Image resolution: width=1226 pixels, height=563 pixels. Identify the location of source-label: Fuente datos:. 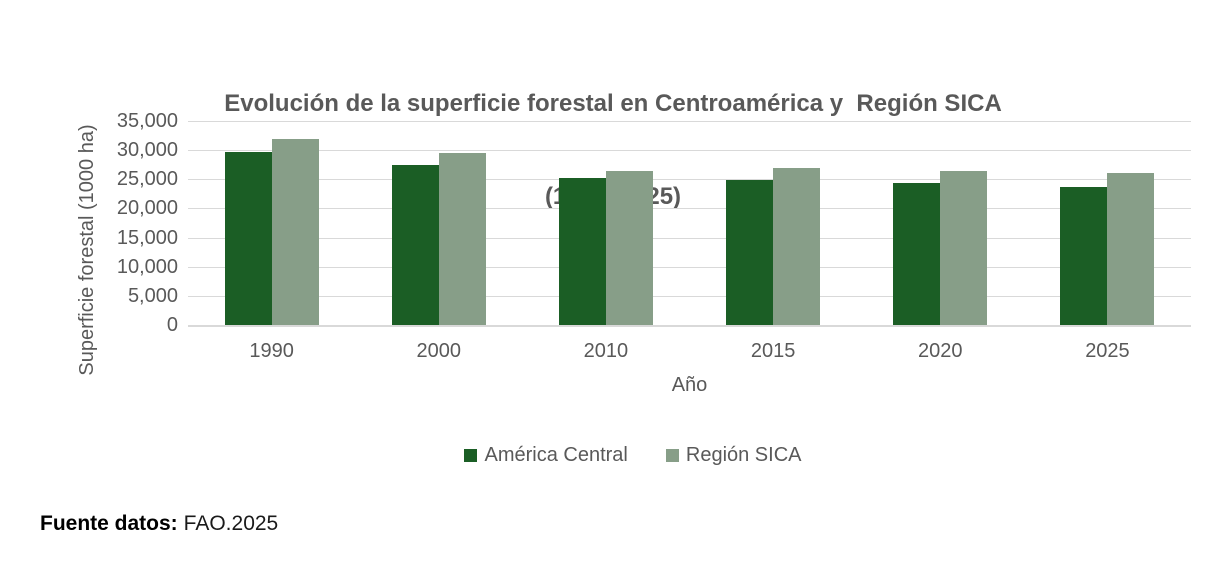
(109, 523).